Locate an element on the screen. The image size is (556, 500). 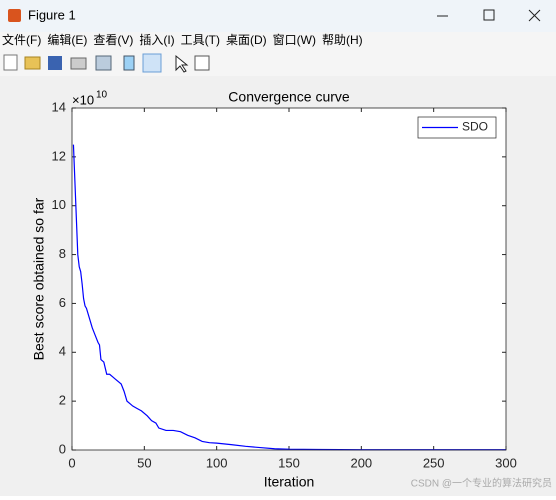
y-tick-label: 6 is located at coordinates (62, 302).